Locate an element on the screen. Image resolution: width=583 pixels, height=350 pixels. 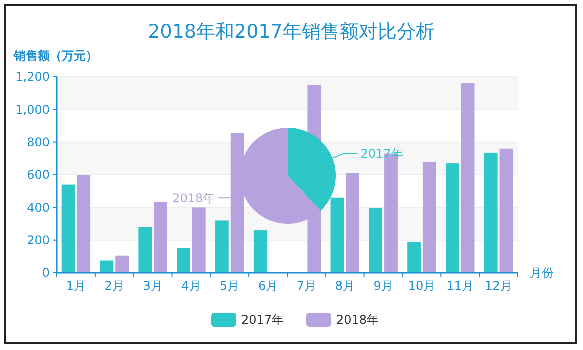
slice-label: 2018年 is located at coordinates (194, 198).